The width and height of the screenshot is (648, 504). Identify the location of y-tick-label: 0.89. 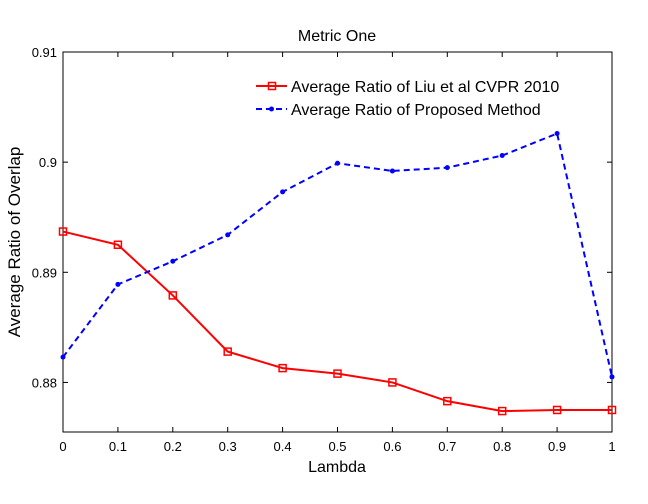
(44, 272).